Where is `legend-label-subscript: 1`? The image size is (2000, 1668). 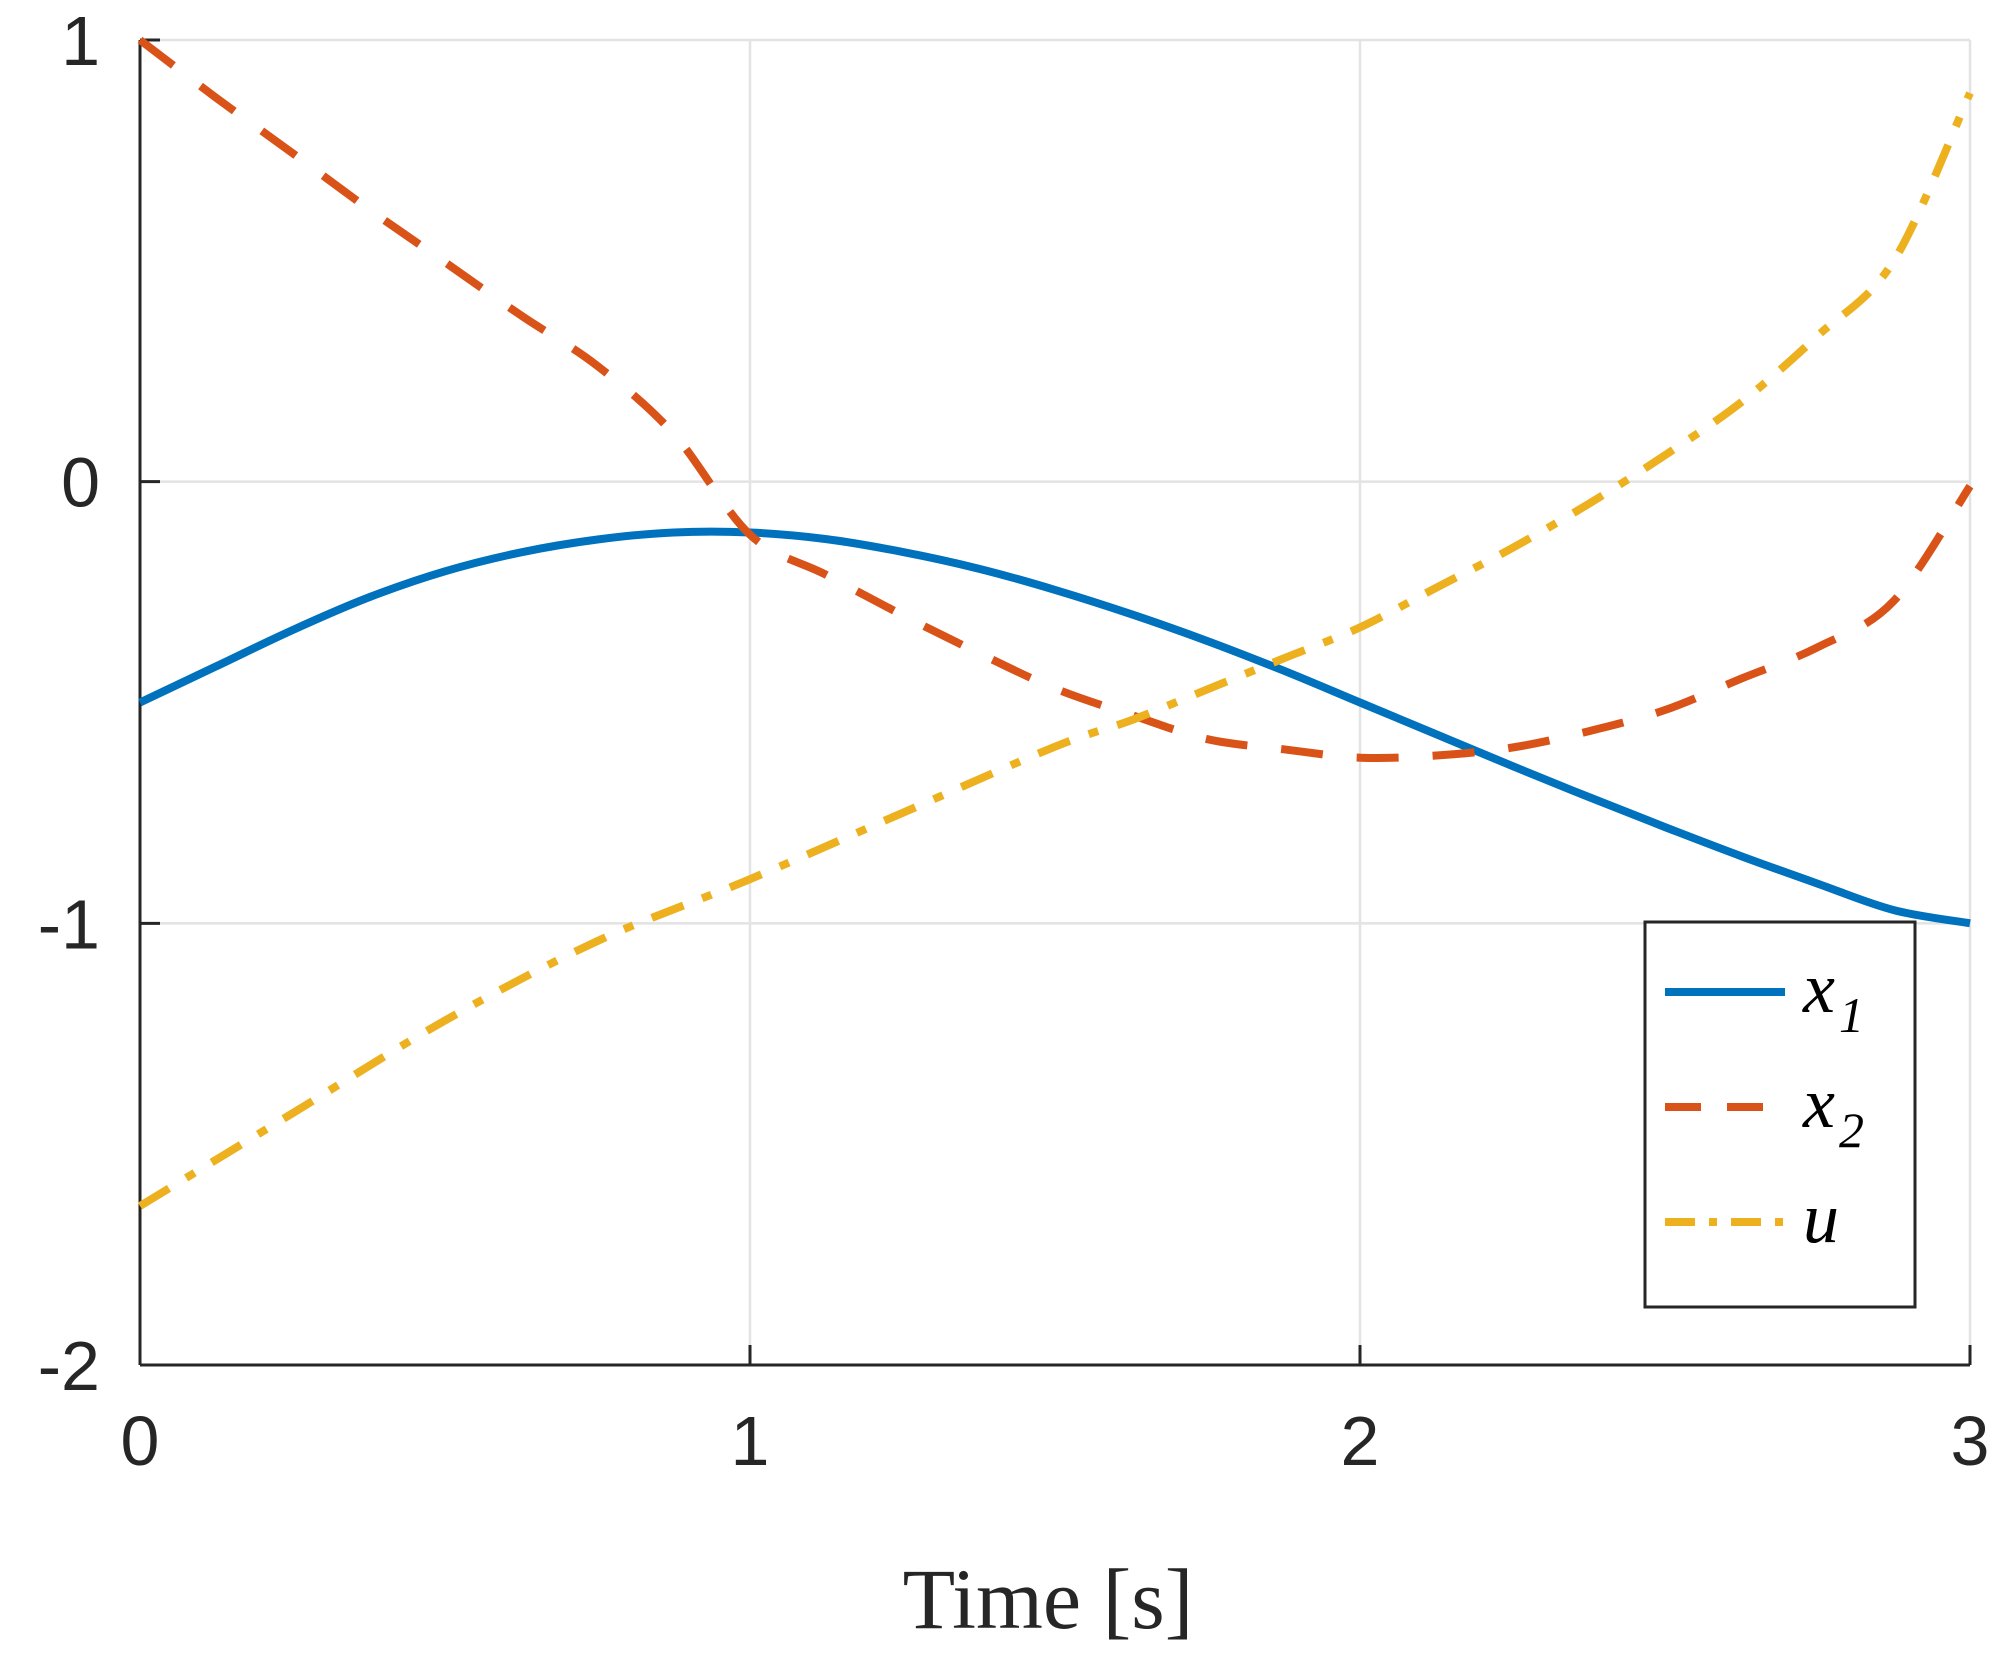
legend-label-subscript: 1 is located at coordinates (1851, 1015).